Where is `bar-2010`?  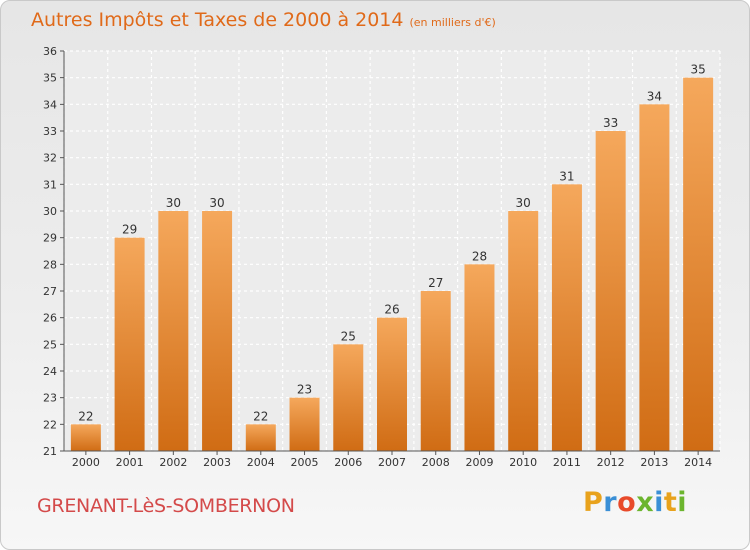 bar-2010 is located at coordinates (523, 331).